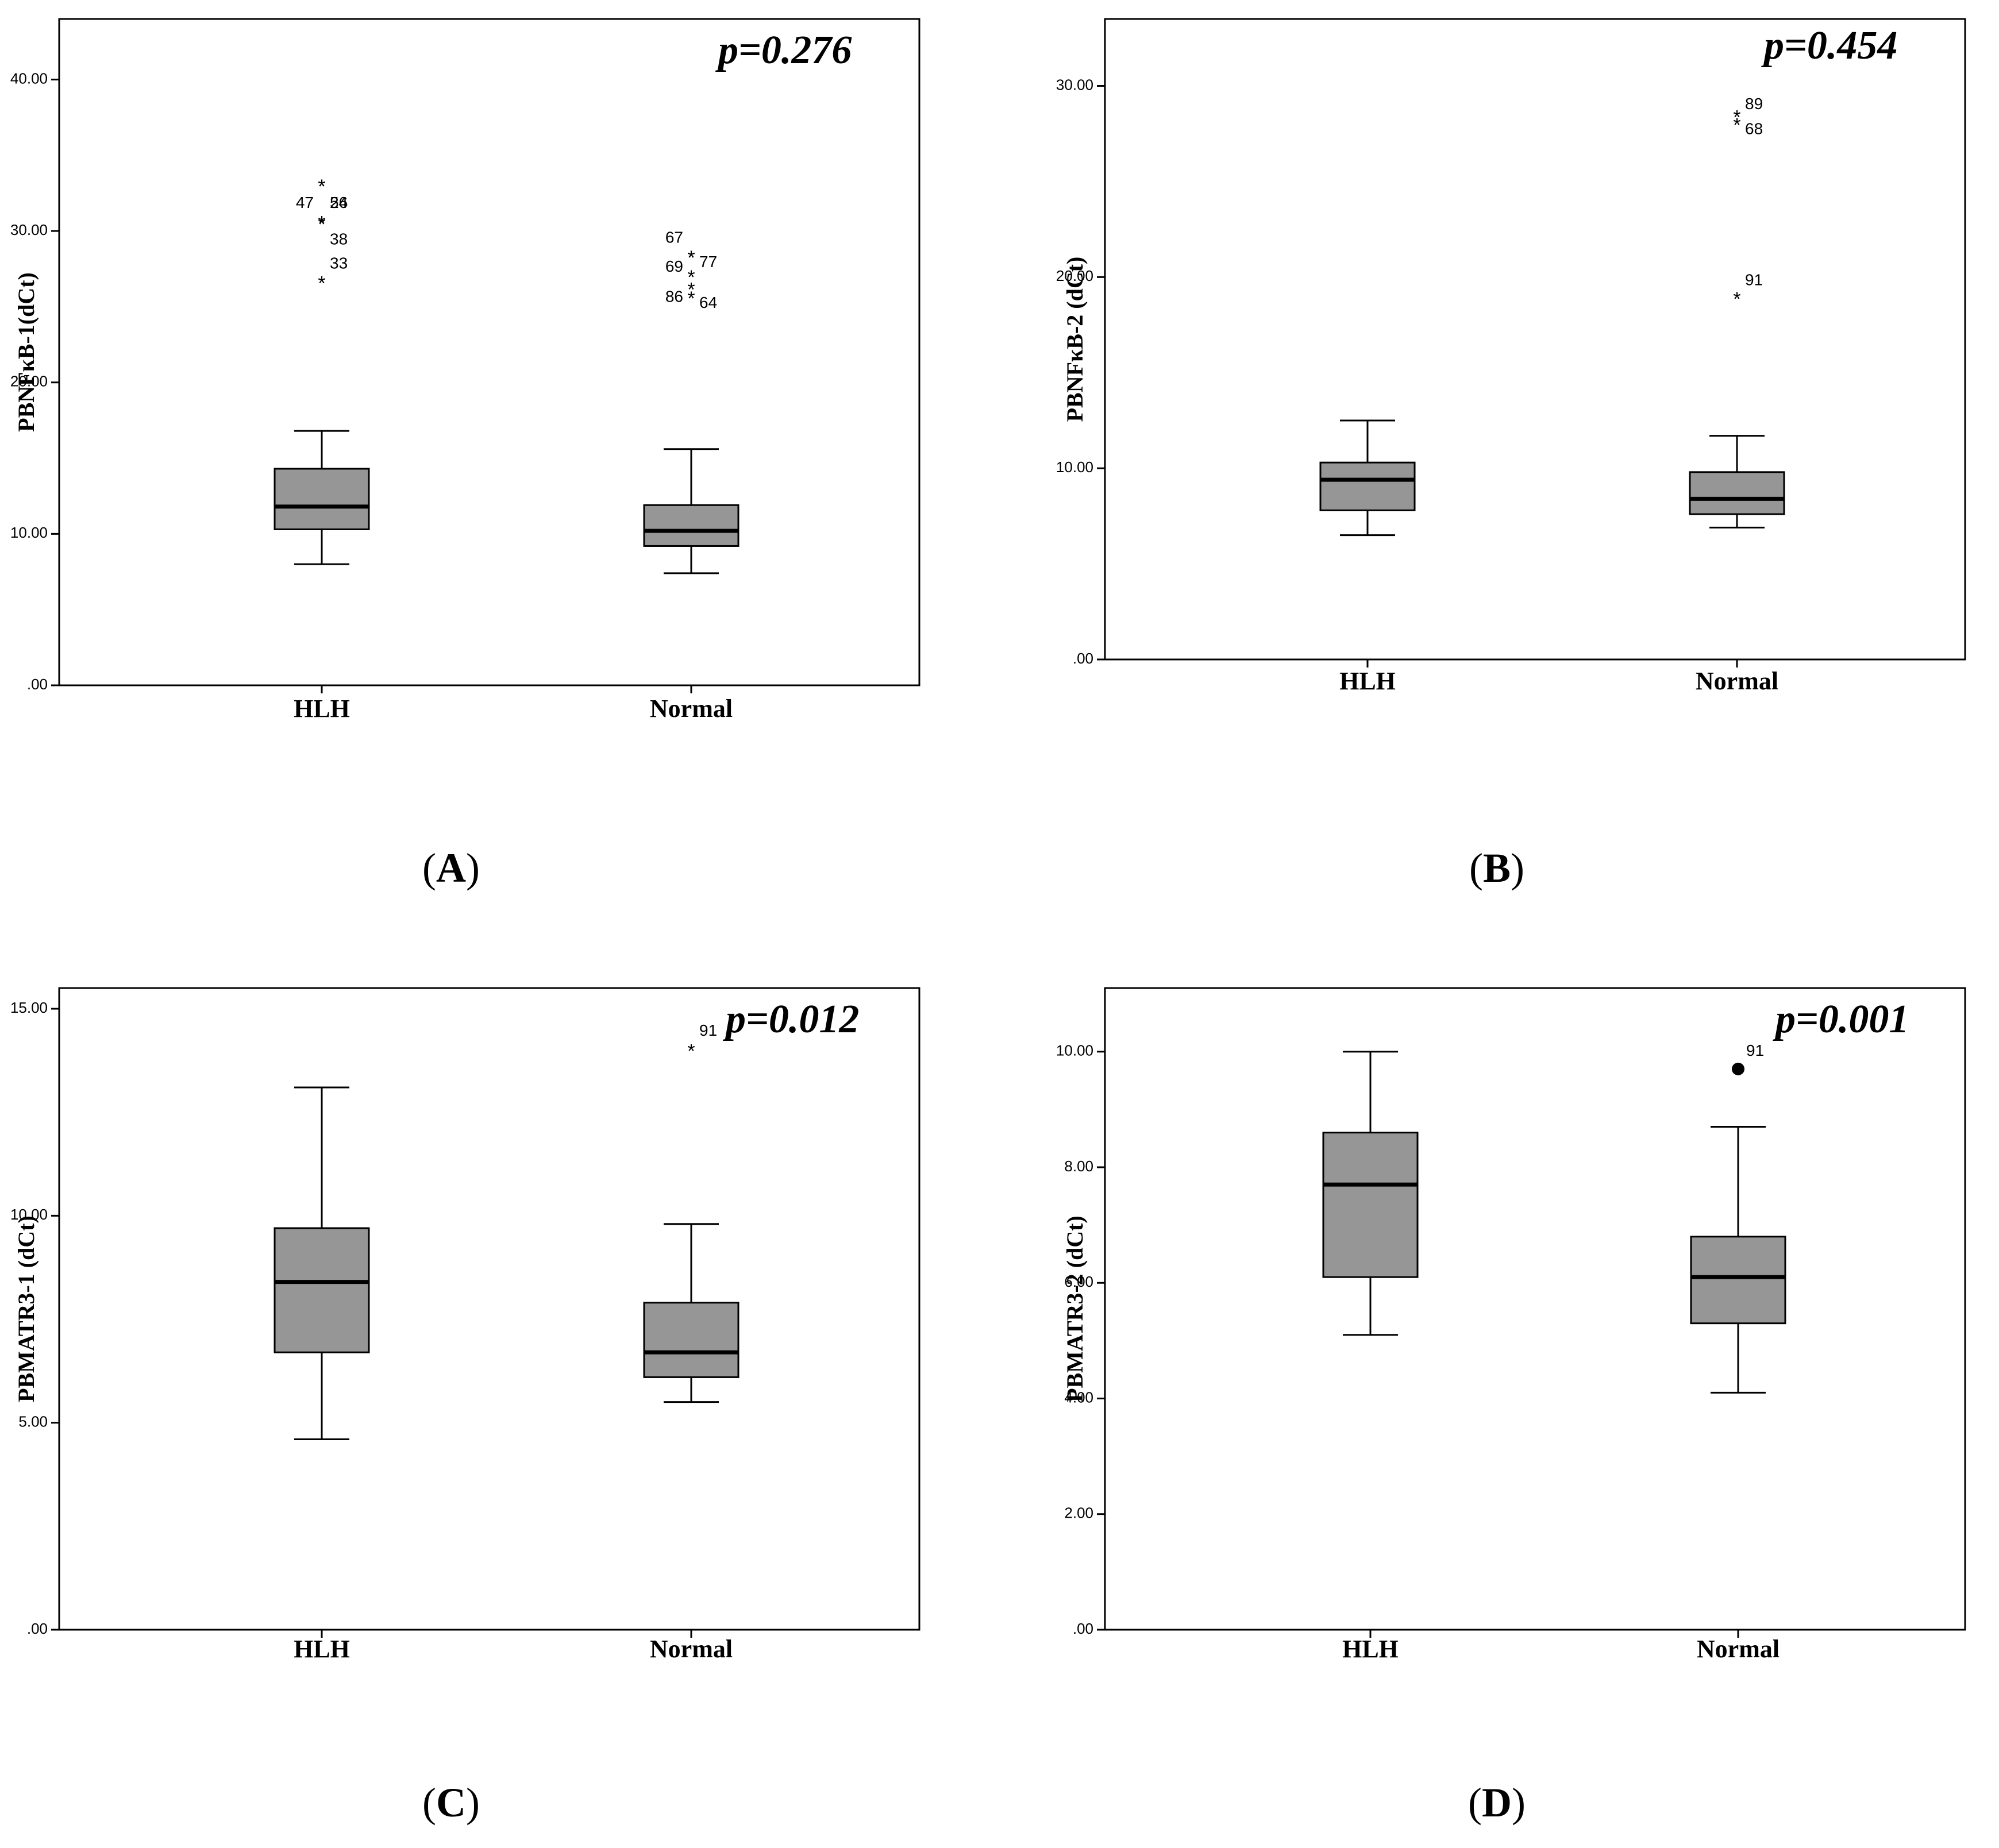 This screenshot has width=1999, height=1848. Describe the element at coordinates (26, 1309) in the screenshot. I see `y-axis-label: PBMATR3-1 (dCt)` at that location.